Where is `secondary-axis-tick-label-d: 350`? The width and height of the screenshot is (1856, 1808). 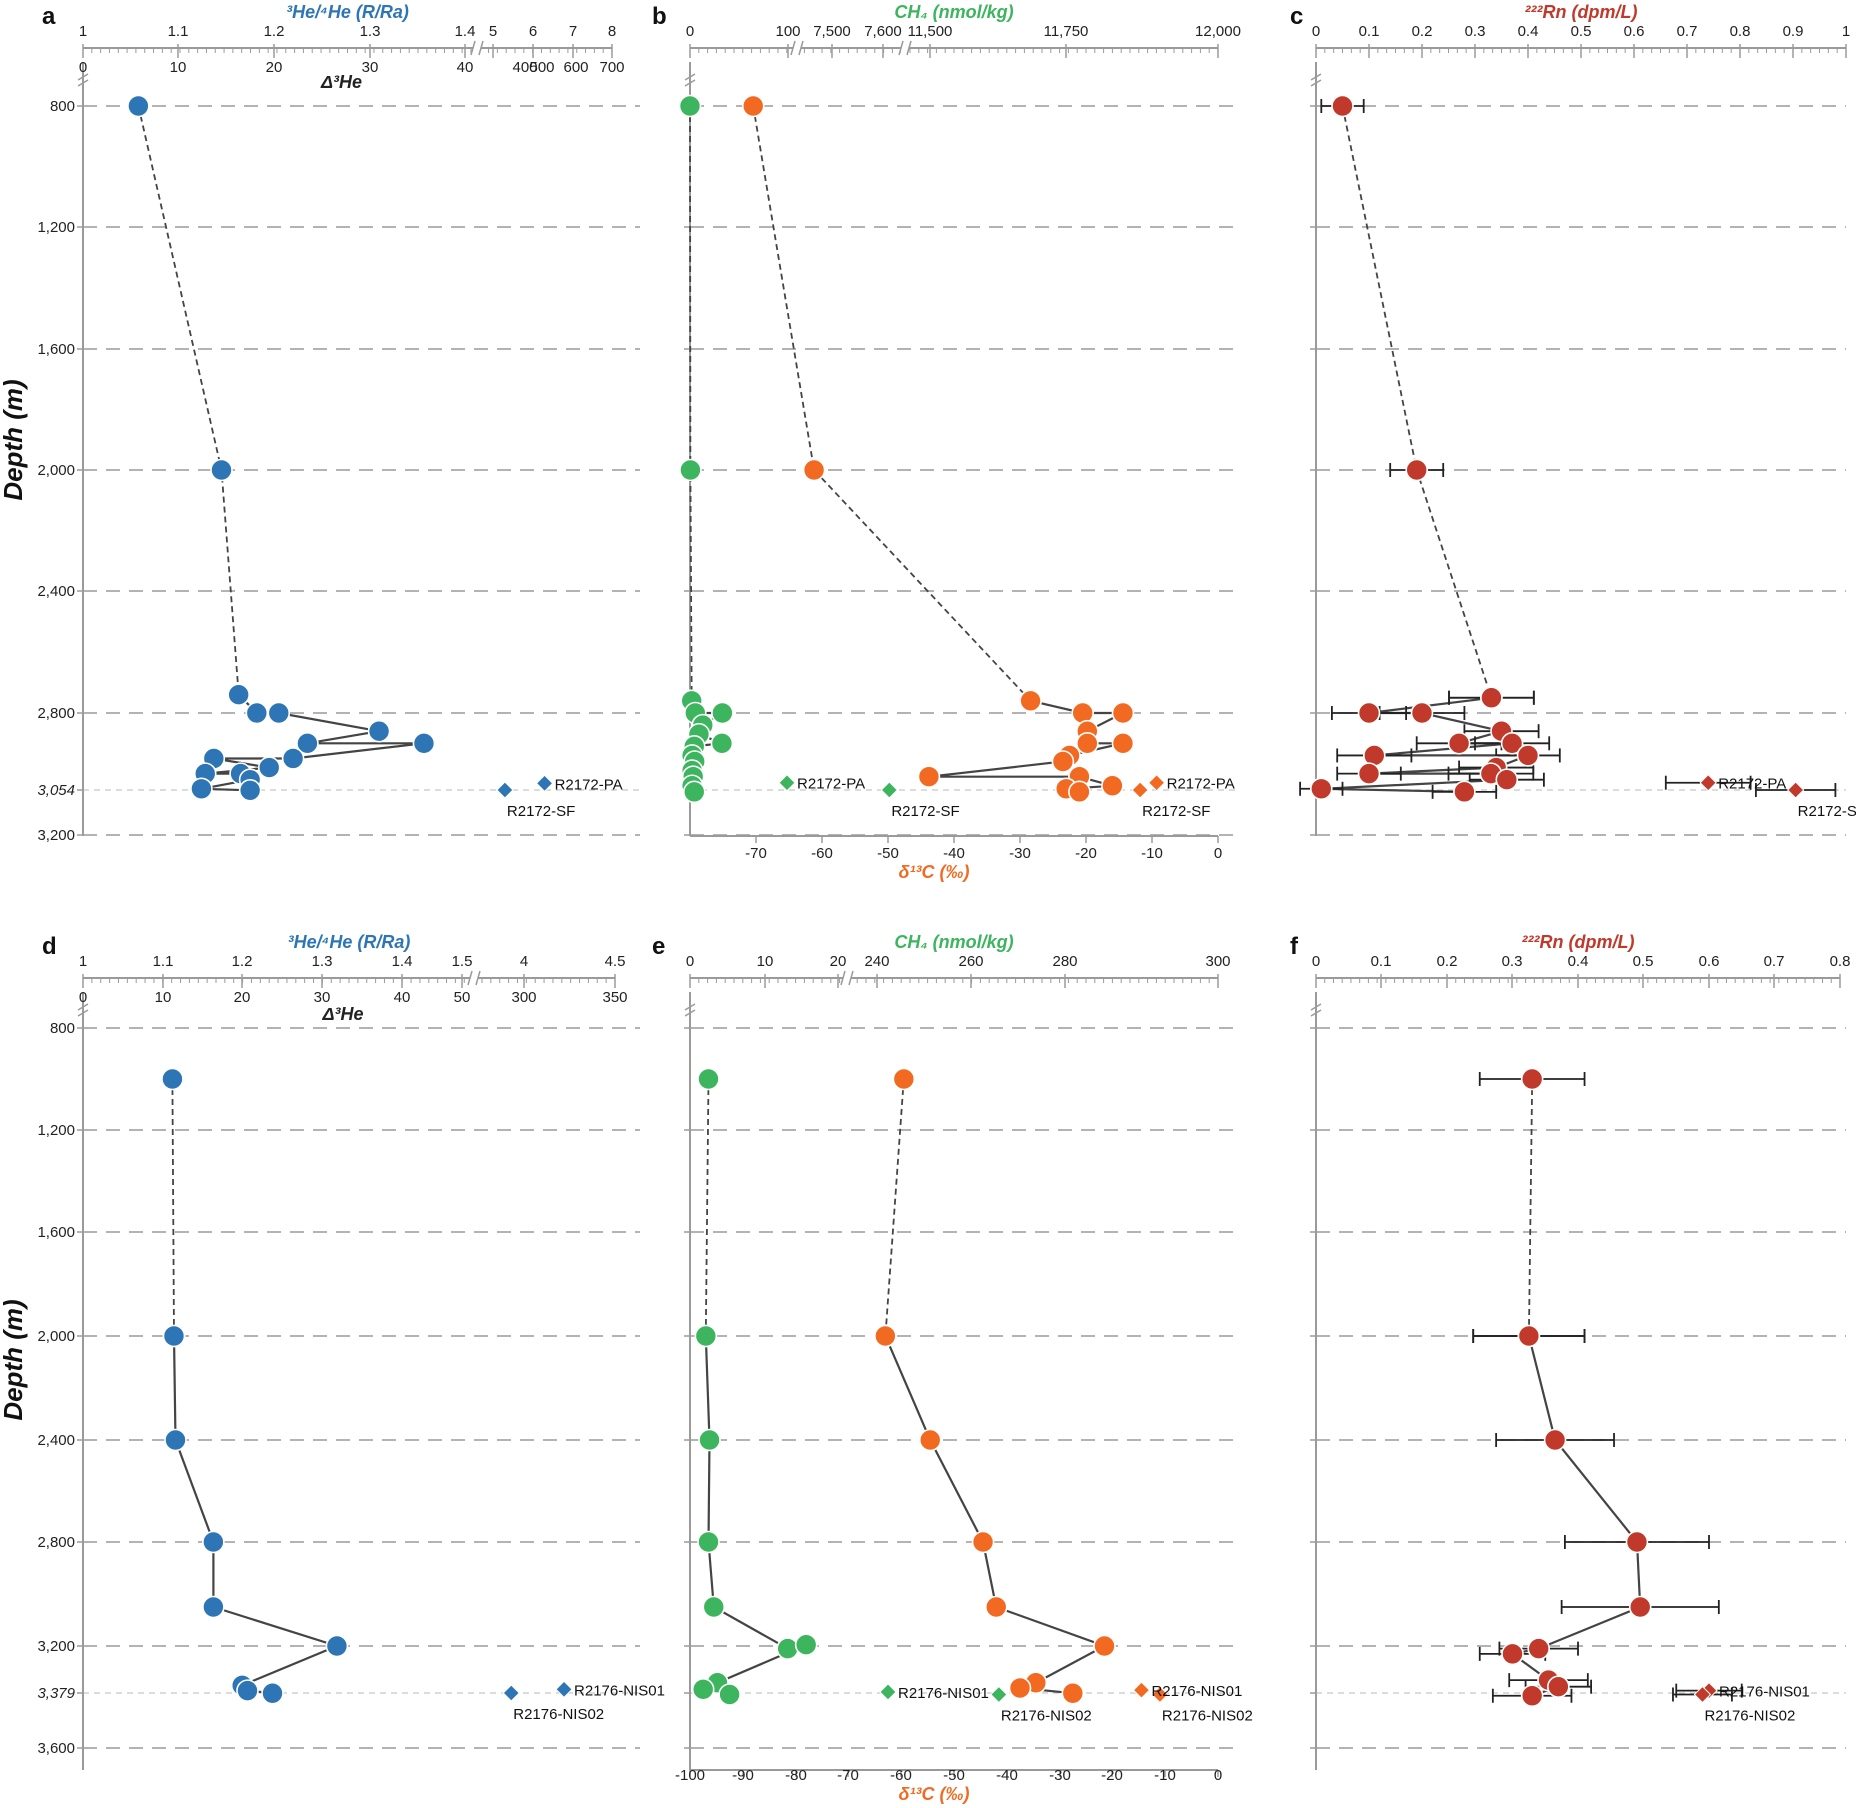 secondary-axis-tick-label-d: 350 is located at coordinates (614, 997).